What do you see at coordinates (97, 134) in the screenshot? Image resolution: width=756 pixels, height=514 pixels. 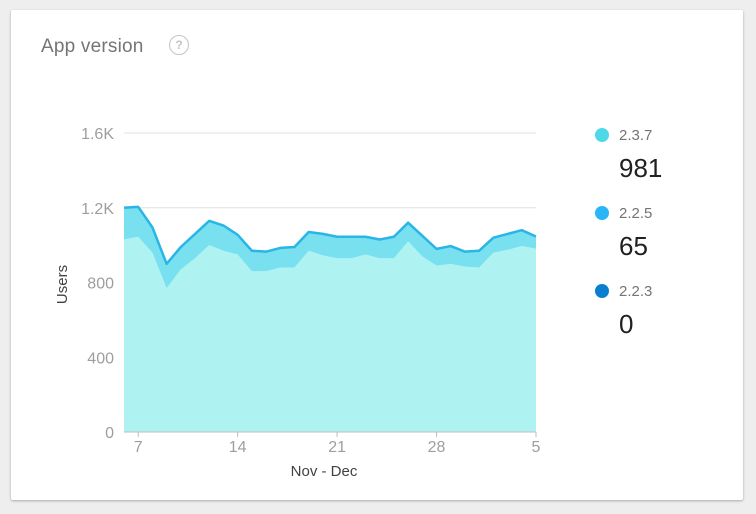 I see `y-tick-label: 1.6K` at bounding box center [97, 134].